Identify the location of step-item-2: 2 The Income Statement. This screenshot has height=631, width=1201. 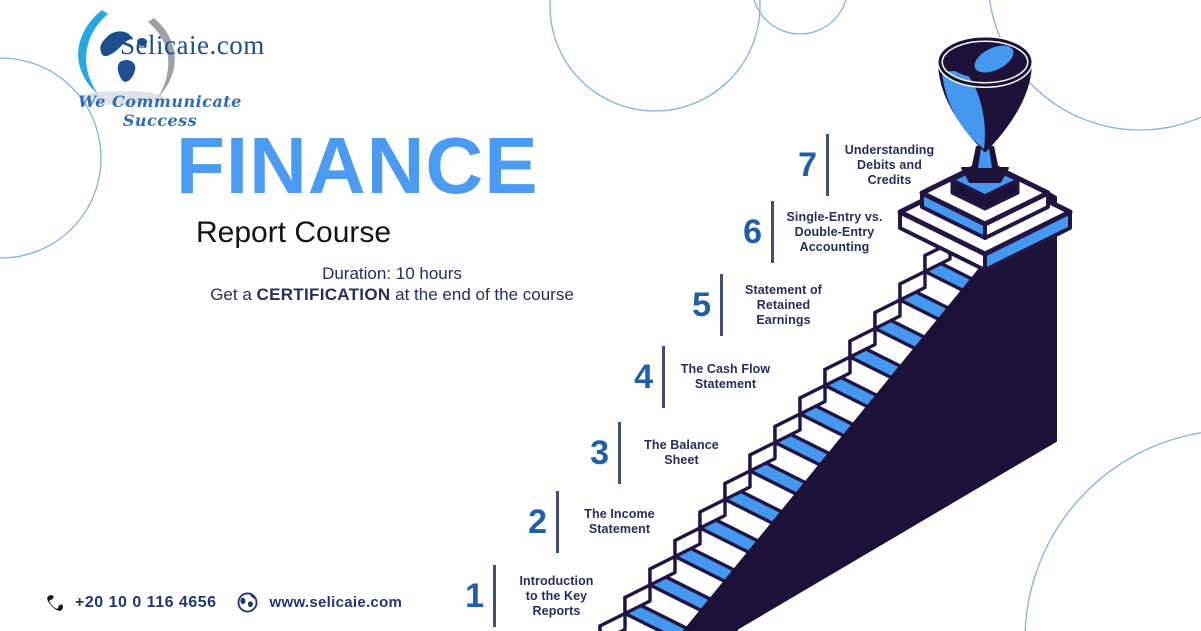
(590, 522).